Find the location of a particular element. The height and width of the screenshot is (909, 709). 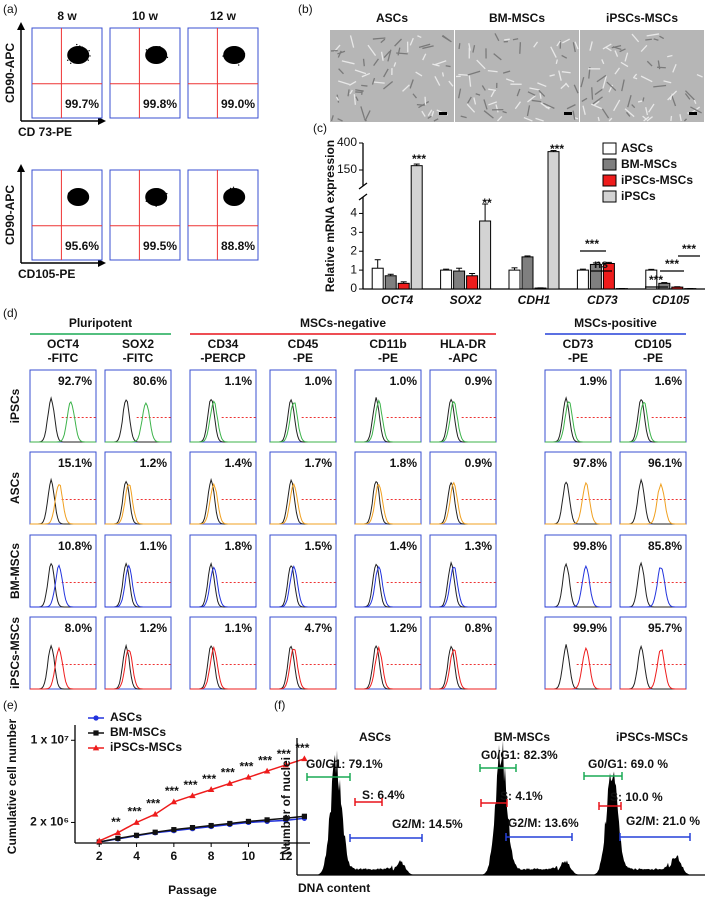

marker-label: HLA-DR is located at coordinates (463, 344).